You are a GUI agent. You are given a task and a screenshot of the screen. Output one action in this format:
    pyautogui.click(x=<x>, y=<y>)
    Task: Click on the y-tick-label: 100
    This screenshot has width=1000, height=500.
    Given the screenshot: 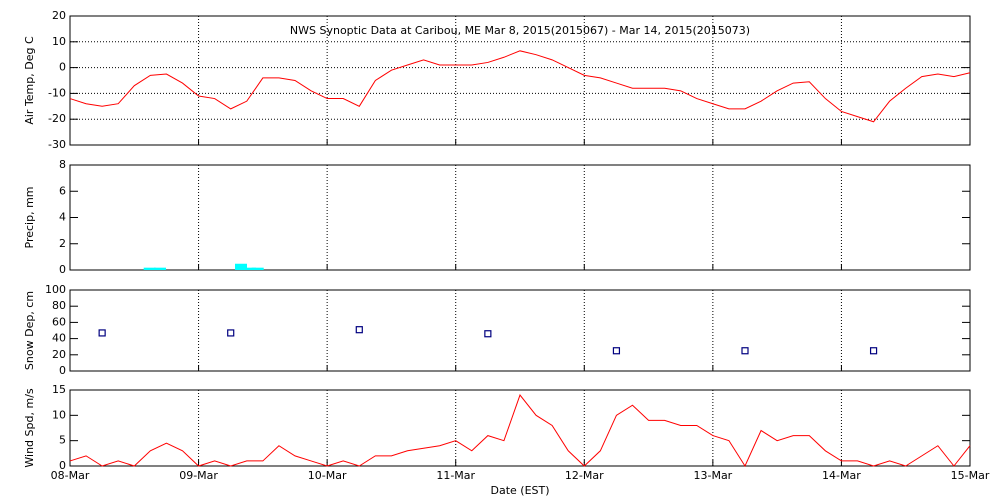 What is the action you would take?
    pyautogui.click(x=55, y=289)
    